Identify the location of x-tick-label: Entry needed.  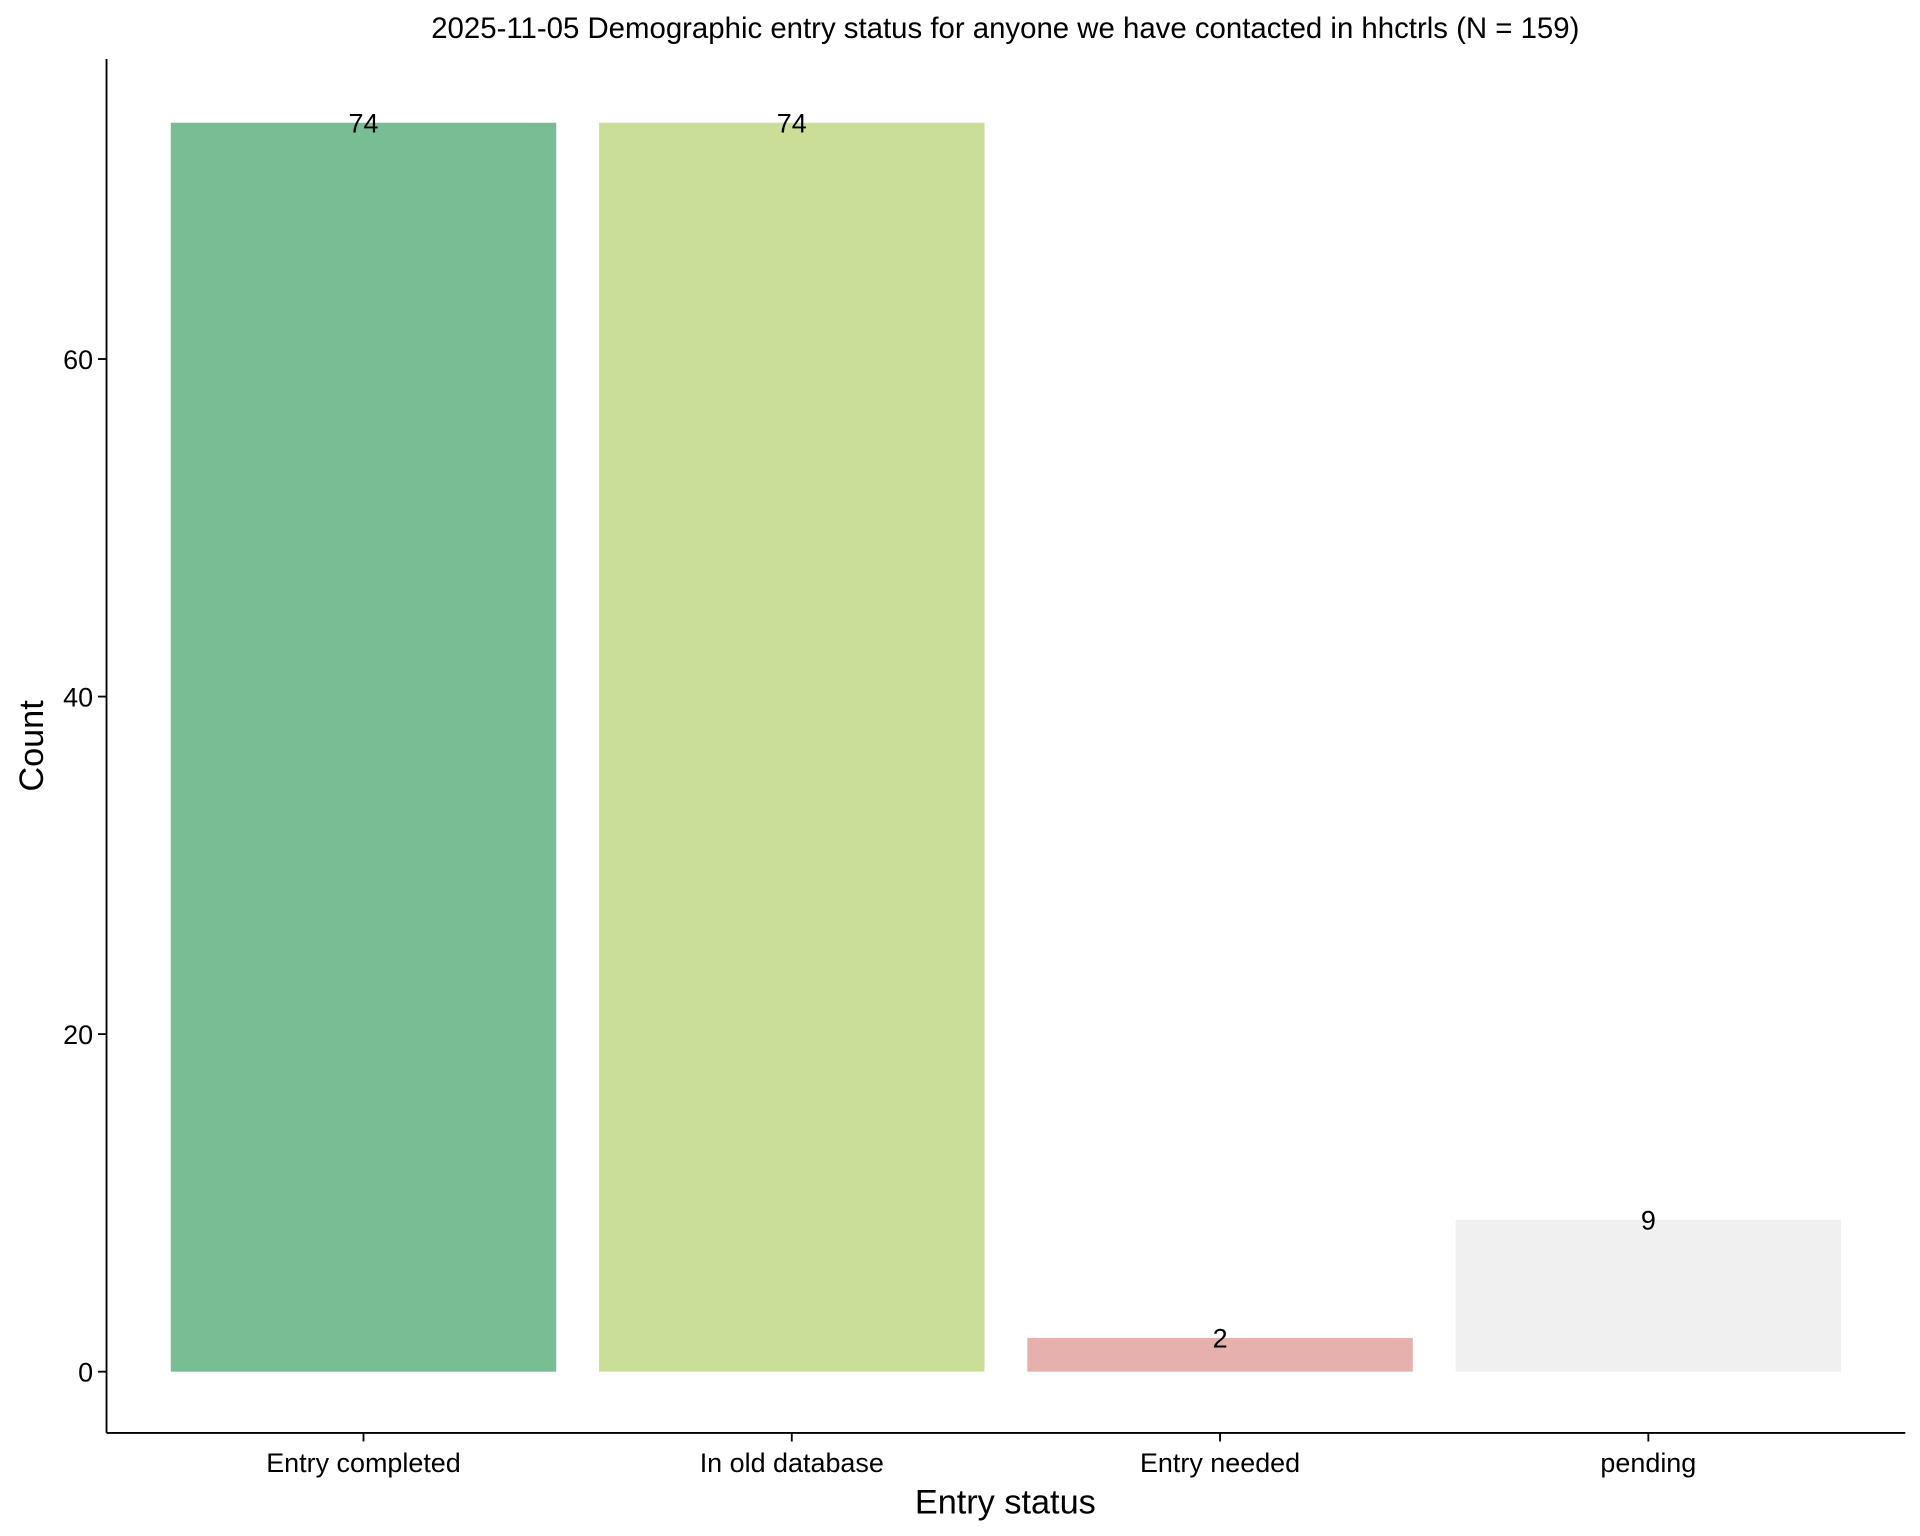
(1220, 1463).